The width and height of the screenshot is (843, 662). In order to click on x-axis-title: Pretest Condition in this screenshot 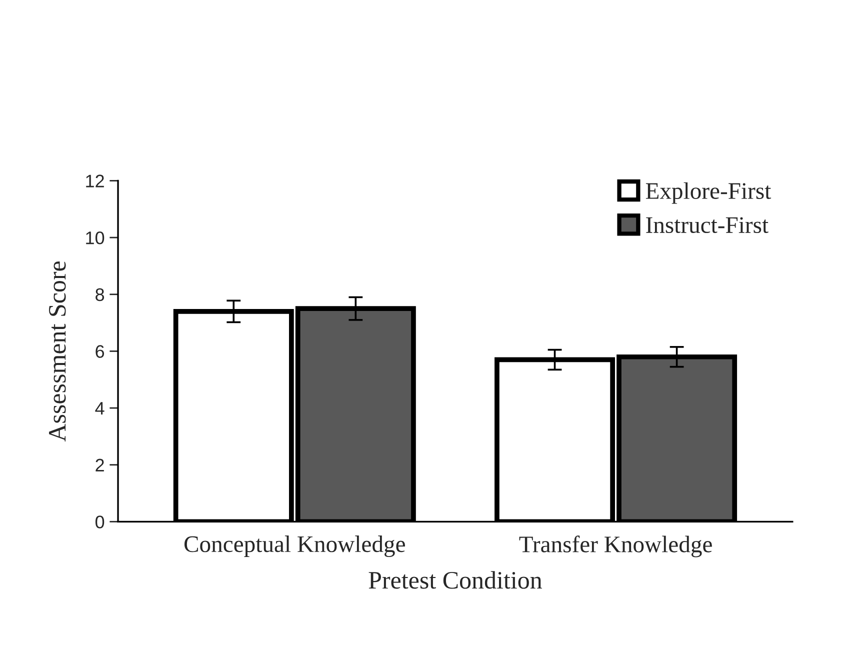, I will do `click(455, 580)`.